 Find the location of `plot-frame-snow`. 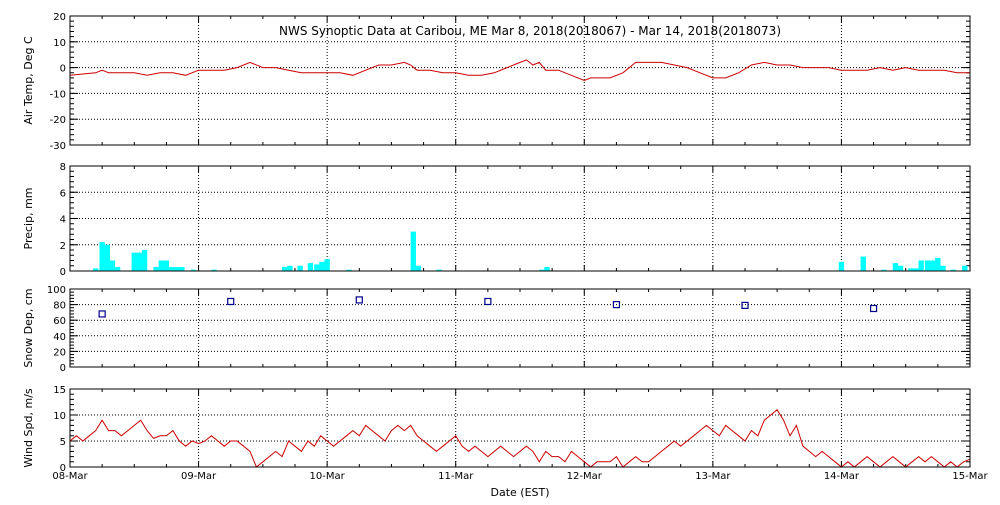

plot-frame-snow is located at coordinates (520, 328).